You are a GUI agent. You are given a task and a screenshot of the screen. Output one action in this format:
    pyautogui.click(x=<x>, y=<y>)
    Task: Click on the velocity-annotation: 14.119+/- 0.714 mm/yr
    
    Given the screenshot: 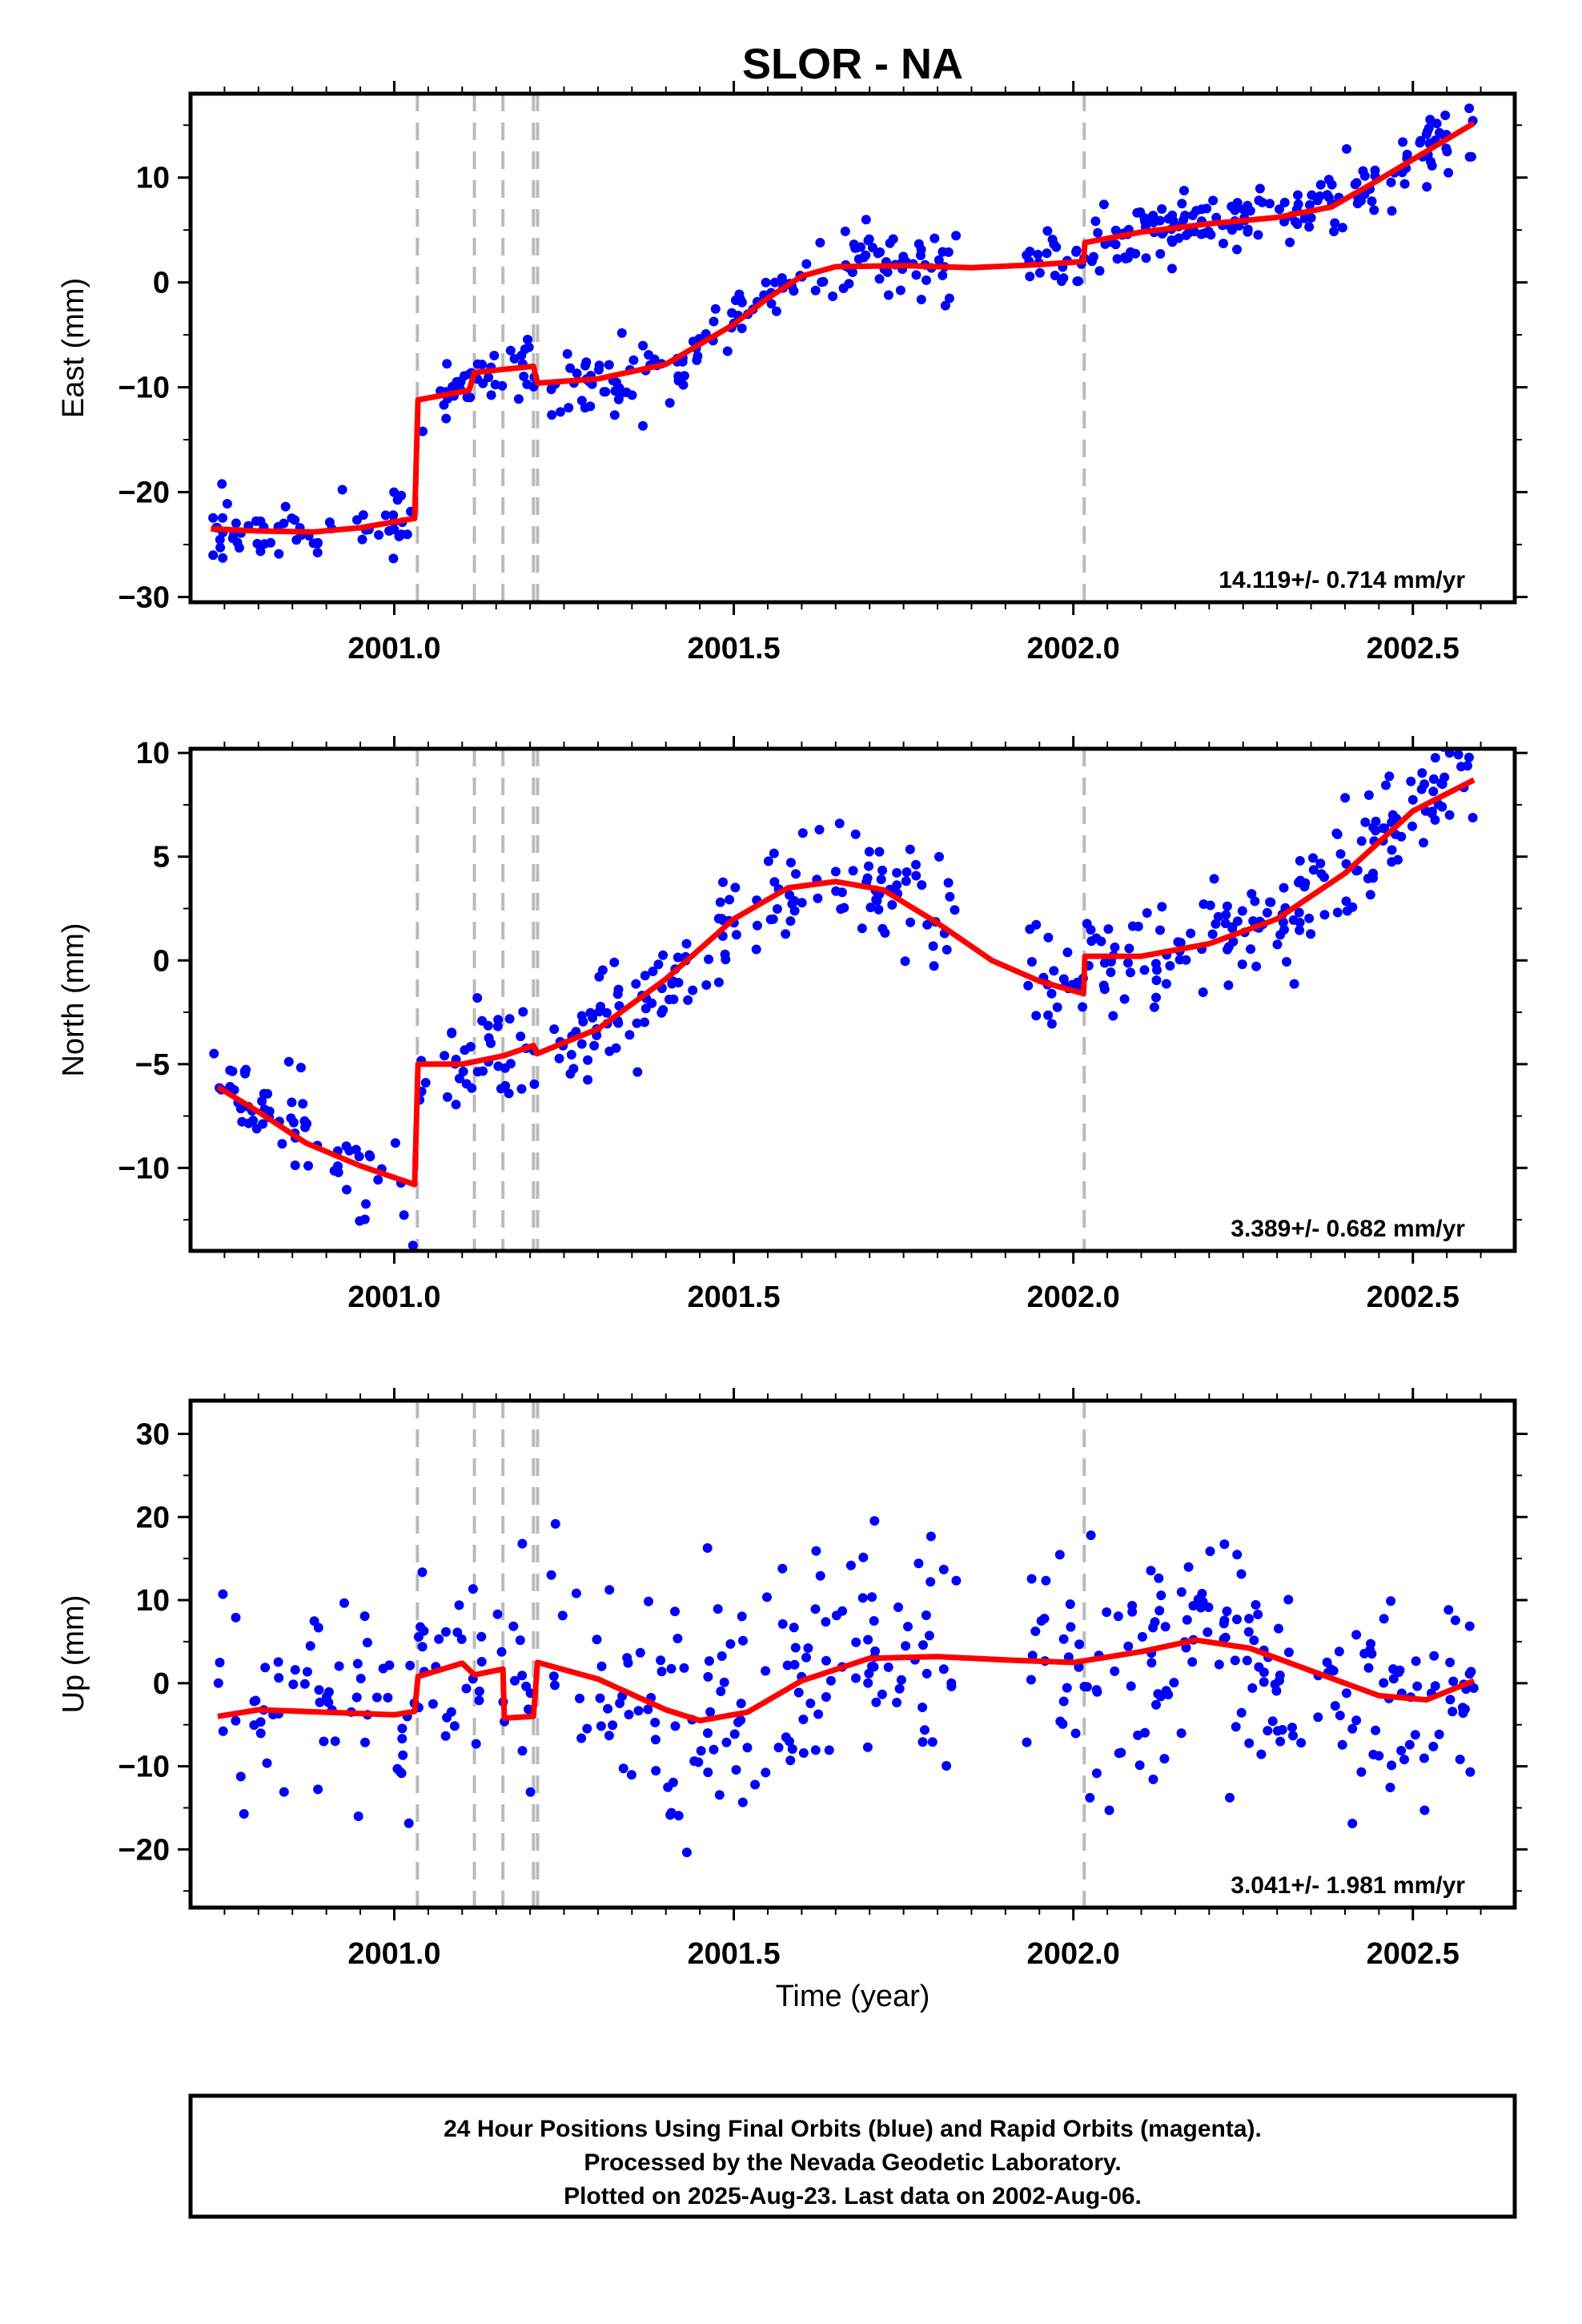 What is the action you would take?
    pyautogui.click(x=1342, y=580)
    